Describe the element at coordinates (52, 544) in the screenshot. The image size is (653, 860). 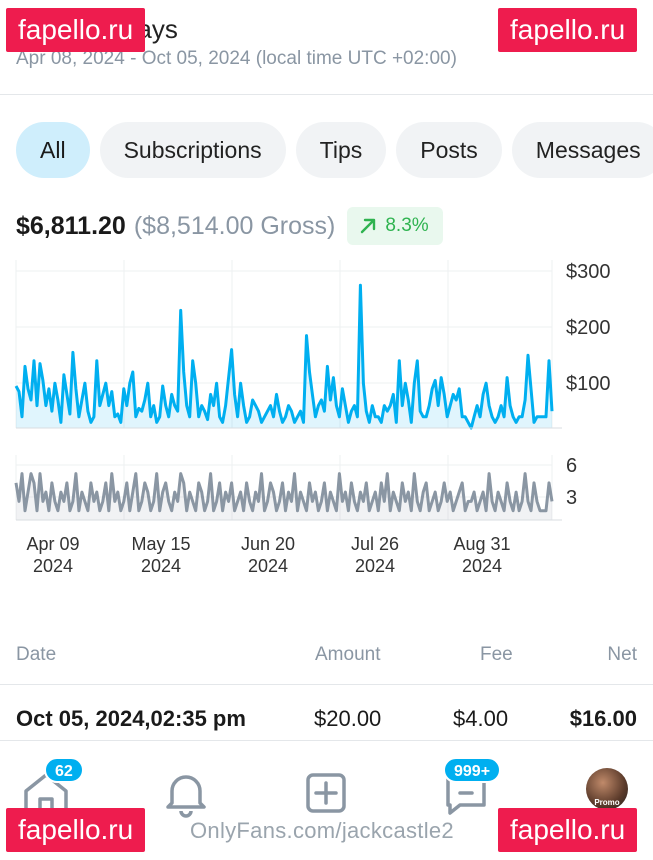
I see `x-tick-label: Apr 09` at that location.